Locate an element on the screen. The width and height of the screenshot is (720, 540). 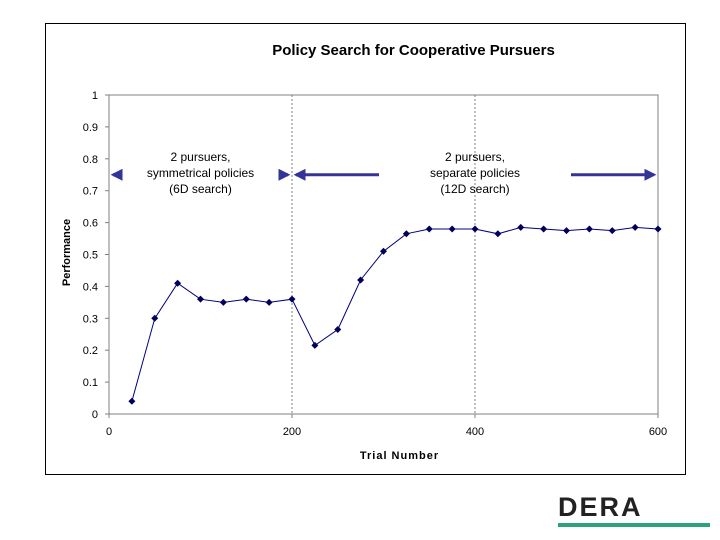
logo-text: DERA is located at coordinates (600, 507).